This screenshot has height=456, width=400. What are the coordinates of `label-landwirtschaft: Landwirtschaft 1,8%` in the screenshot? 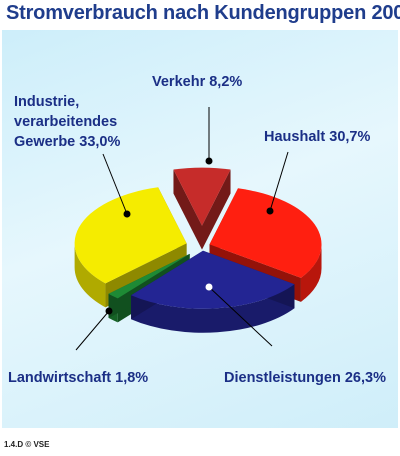 It's located at (78, 378).